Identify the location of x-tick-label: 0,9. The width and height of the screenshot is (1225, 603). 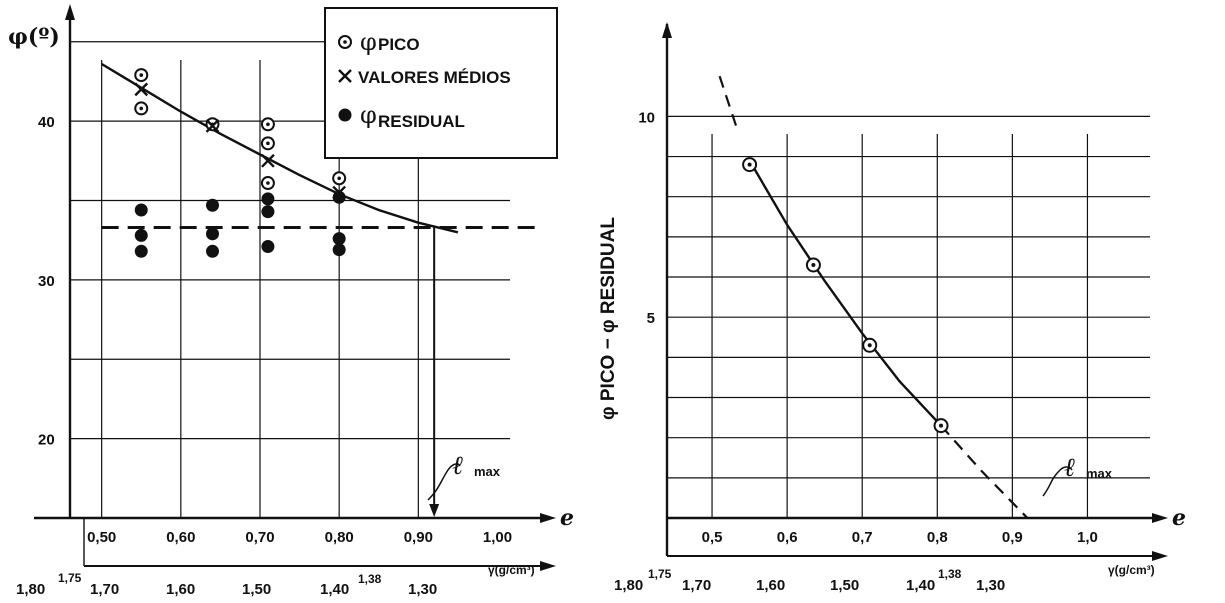
(1012, 537).